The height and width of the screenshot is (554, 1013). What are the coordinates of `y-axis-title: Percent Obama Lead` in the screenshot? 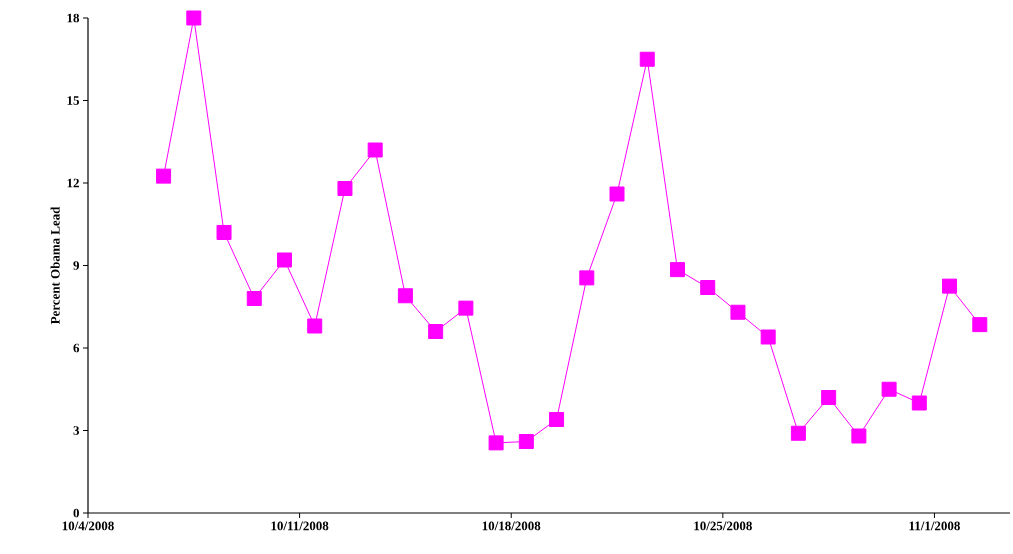 It's located at (55, 265).